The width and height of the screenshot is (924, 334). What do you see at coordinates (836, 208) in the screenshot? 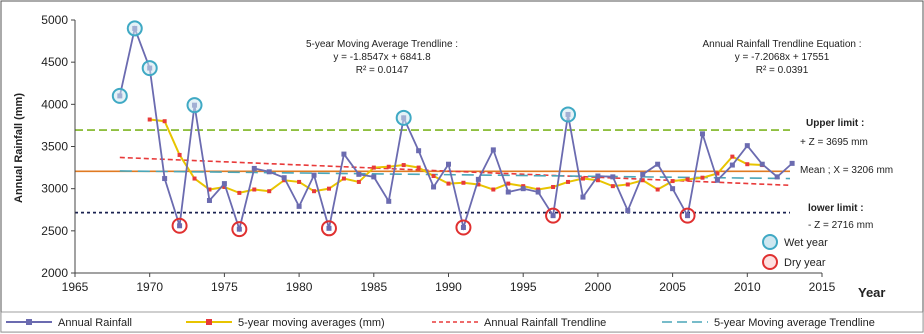
I see `lower-limit-title: lower limit :` at bounding box center [836, 208].